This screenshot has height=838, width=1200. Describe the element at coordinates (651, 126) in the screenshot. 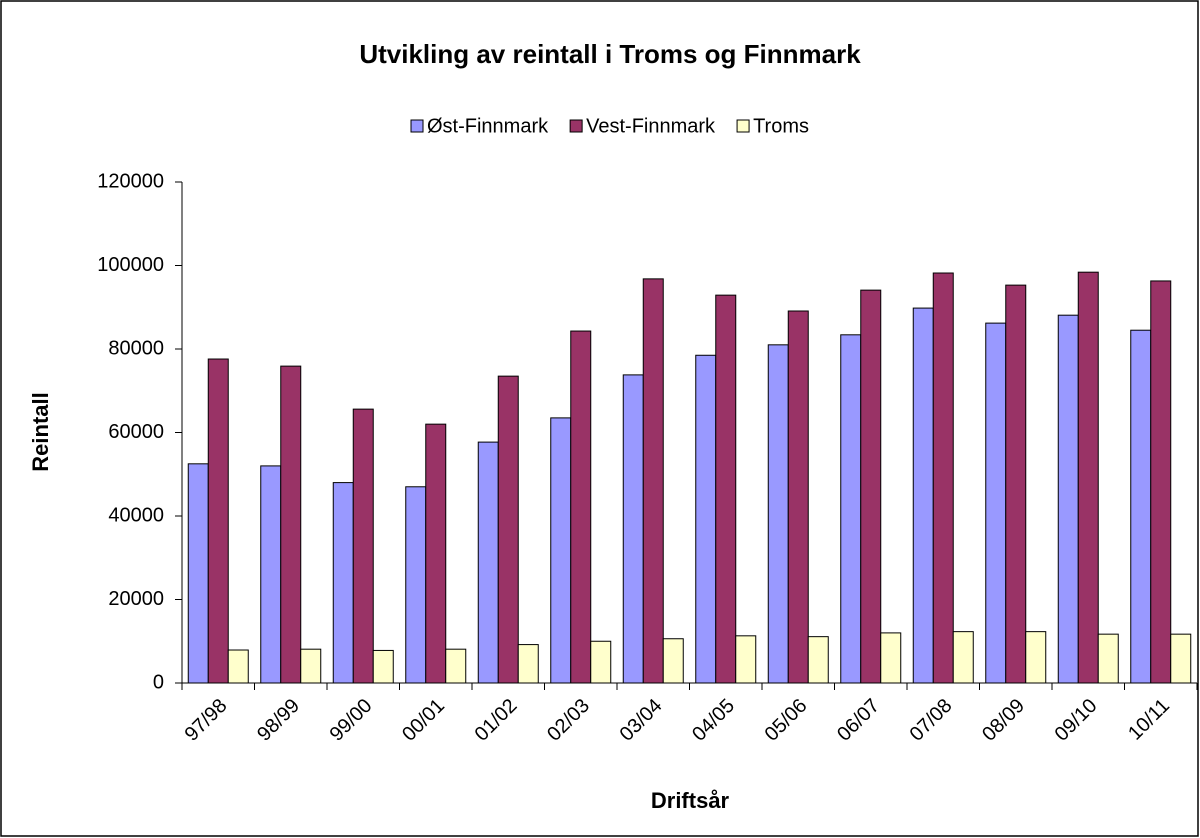

I see `legend-label: Vest-Finnmark` at that location.